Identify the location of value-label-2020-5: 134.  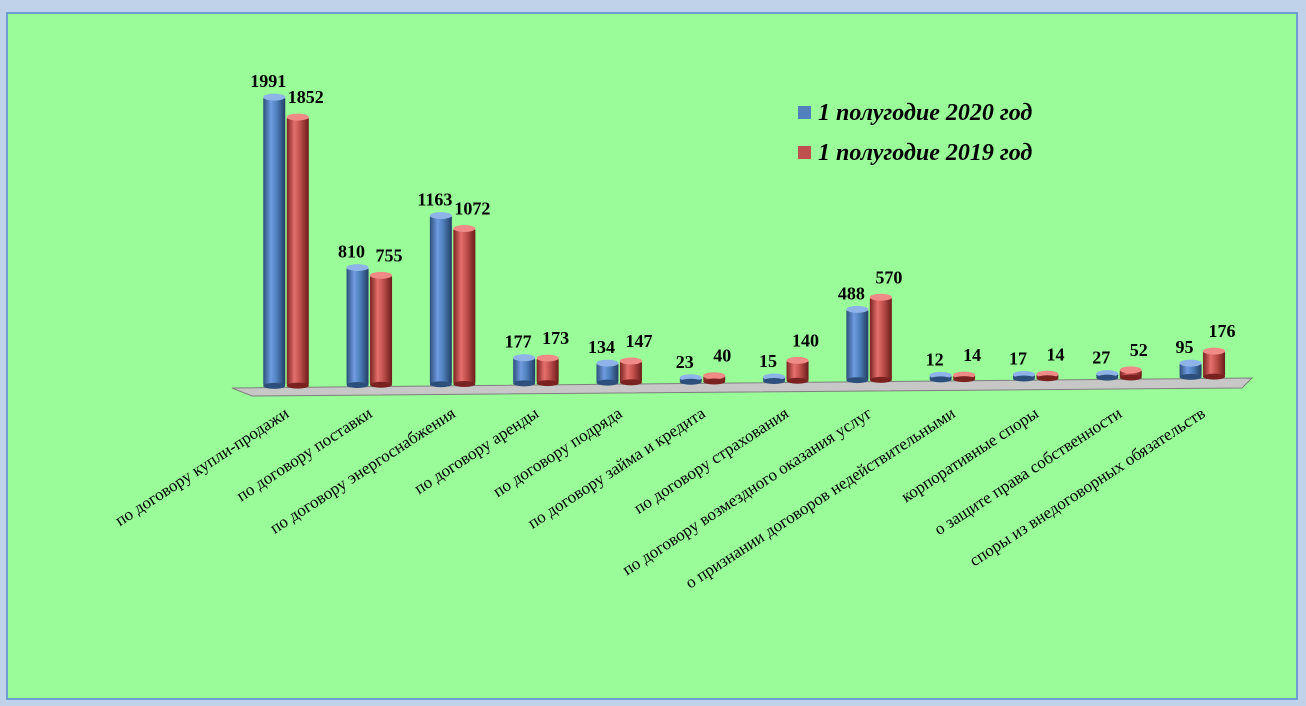
(601, 347).